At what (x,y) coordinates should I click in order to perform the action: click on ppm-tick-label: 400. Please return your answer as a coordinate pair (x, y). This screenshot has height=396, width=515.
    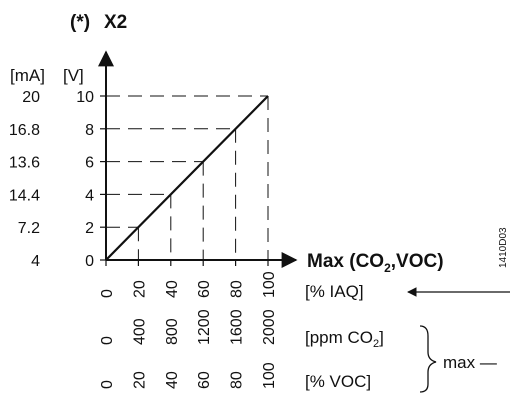
    Looking at the image, I should click on (139, 331).